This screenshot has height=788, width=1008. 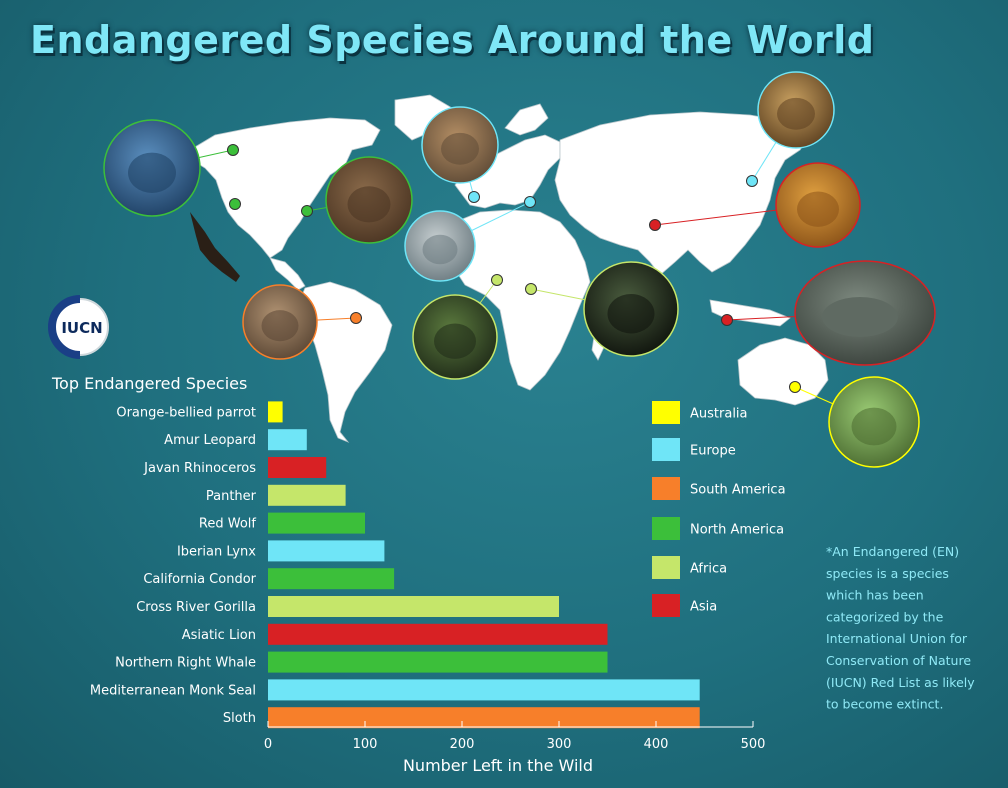 I want to click on legend-label: North America, so click(x=737, y=530).